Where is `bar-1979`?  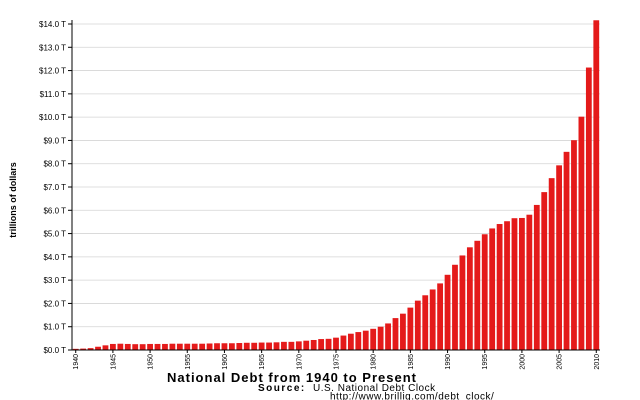 bar-1979 is located at coordinates (365, 340).